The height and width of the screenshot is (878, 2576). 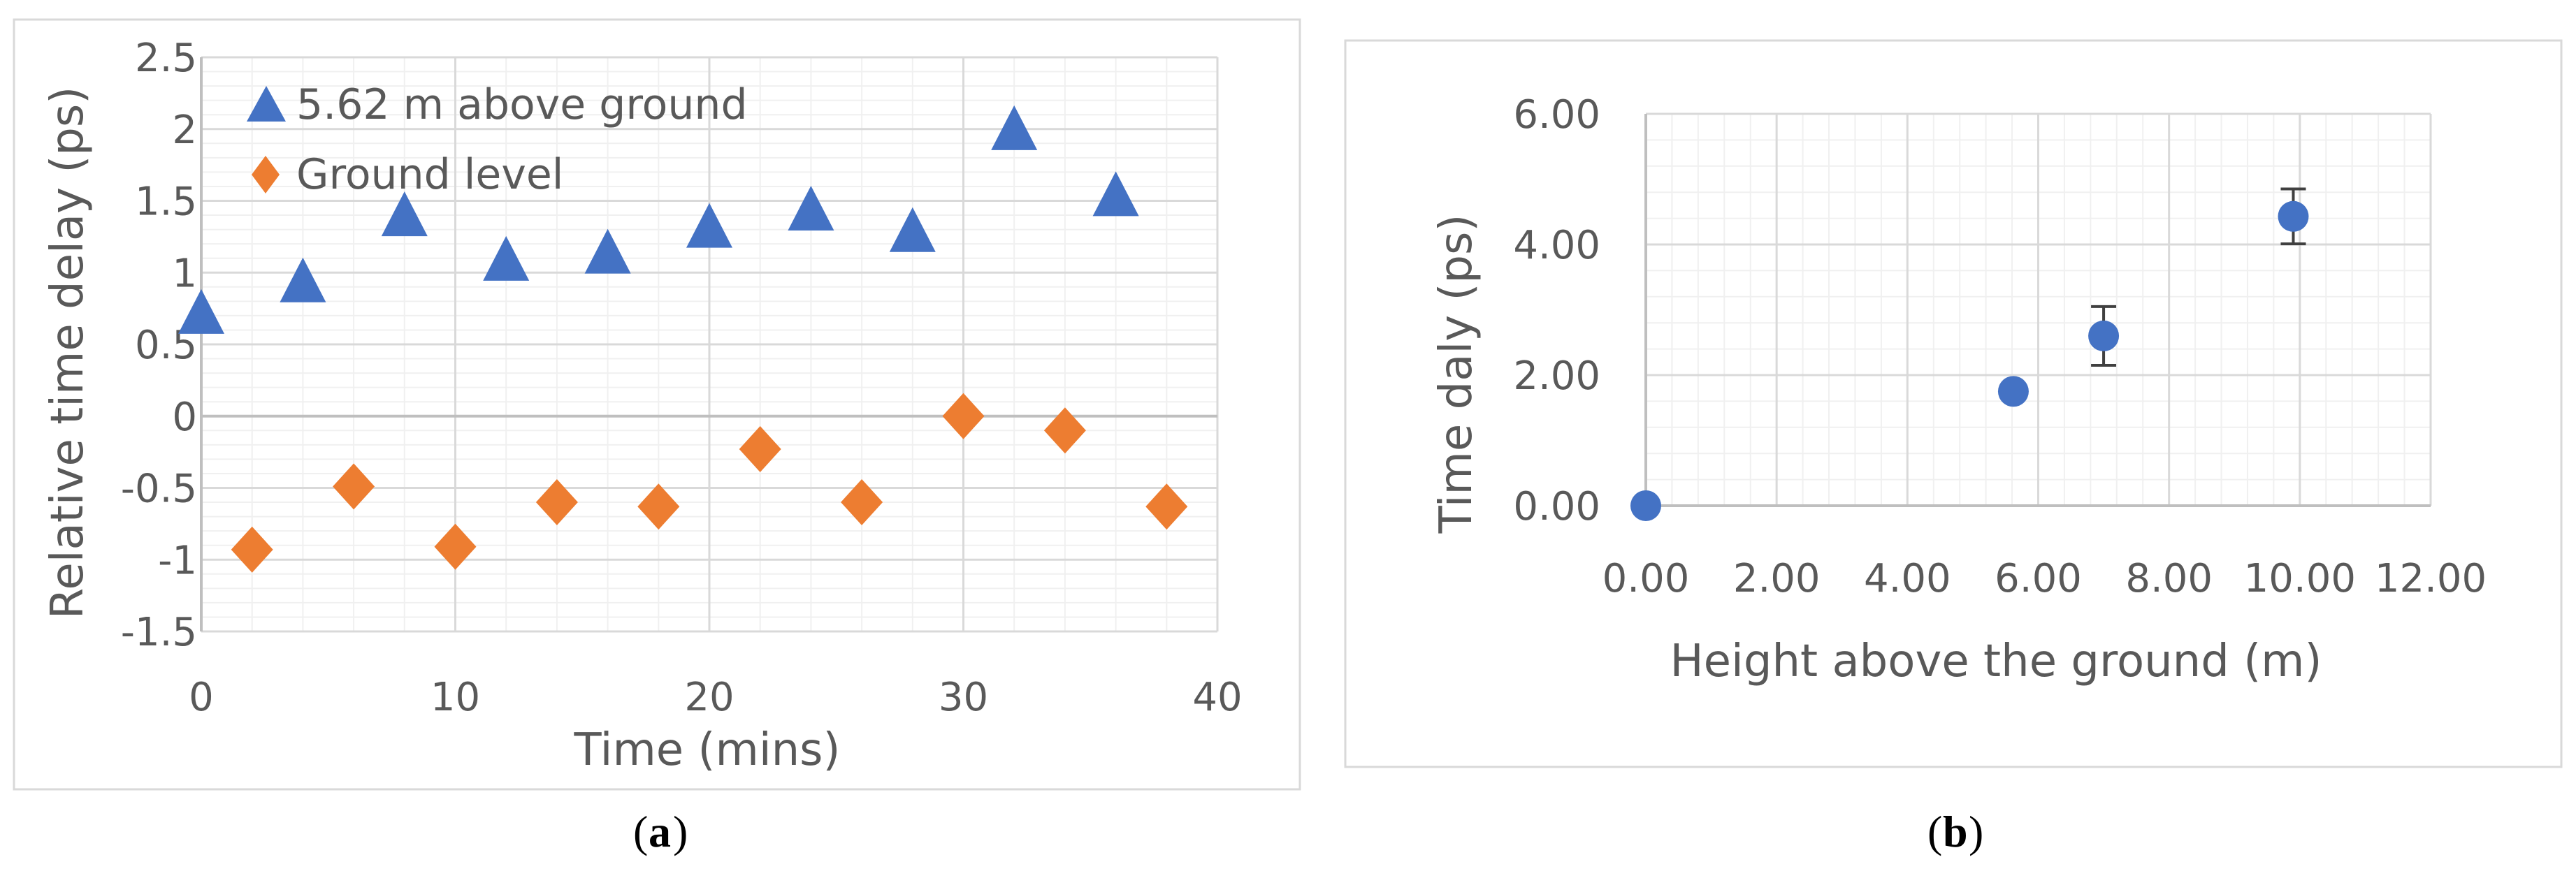 I want to click on b-data-points, so click(x=1970, y=354).